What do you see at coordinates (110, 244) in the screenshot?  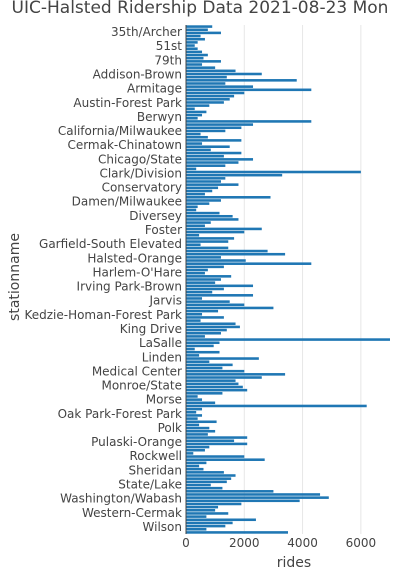 I see `y-tick-label: Garfield-South Elevated` at bounding box center [110, 244].